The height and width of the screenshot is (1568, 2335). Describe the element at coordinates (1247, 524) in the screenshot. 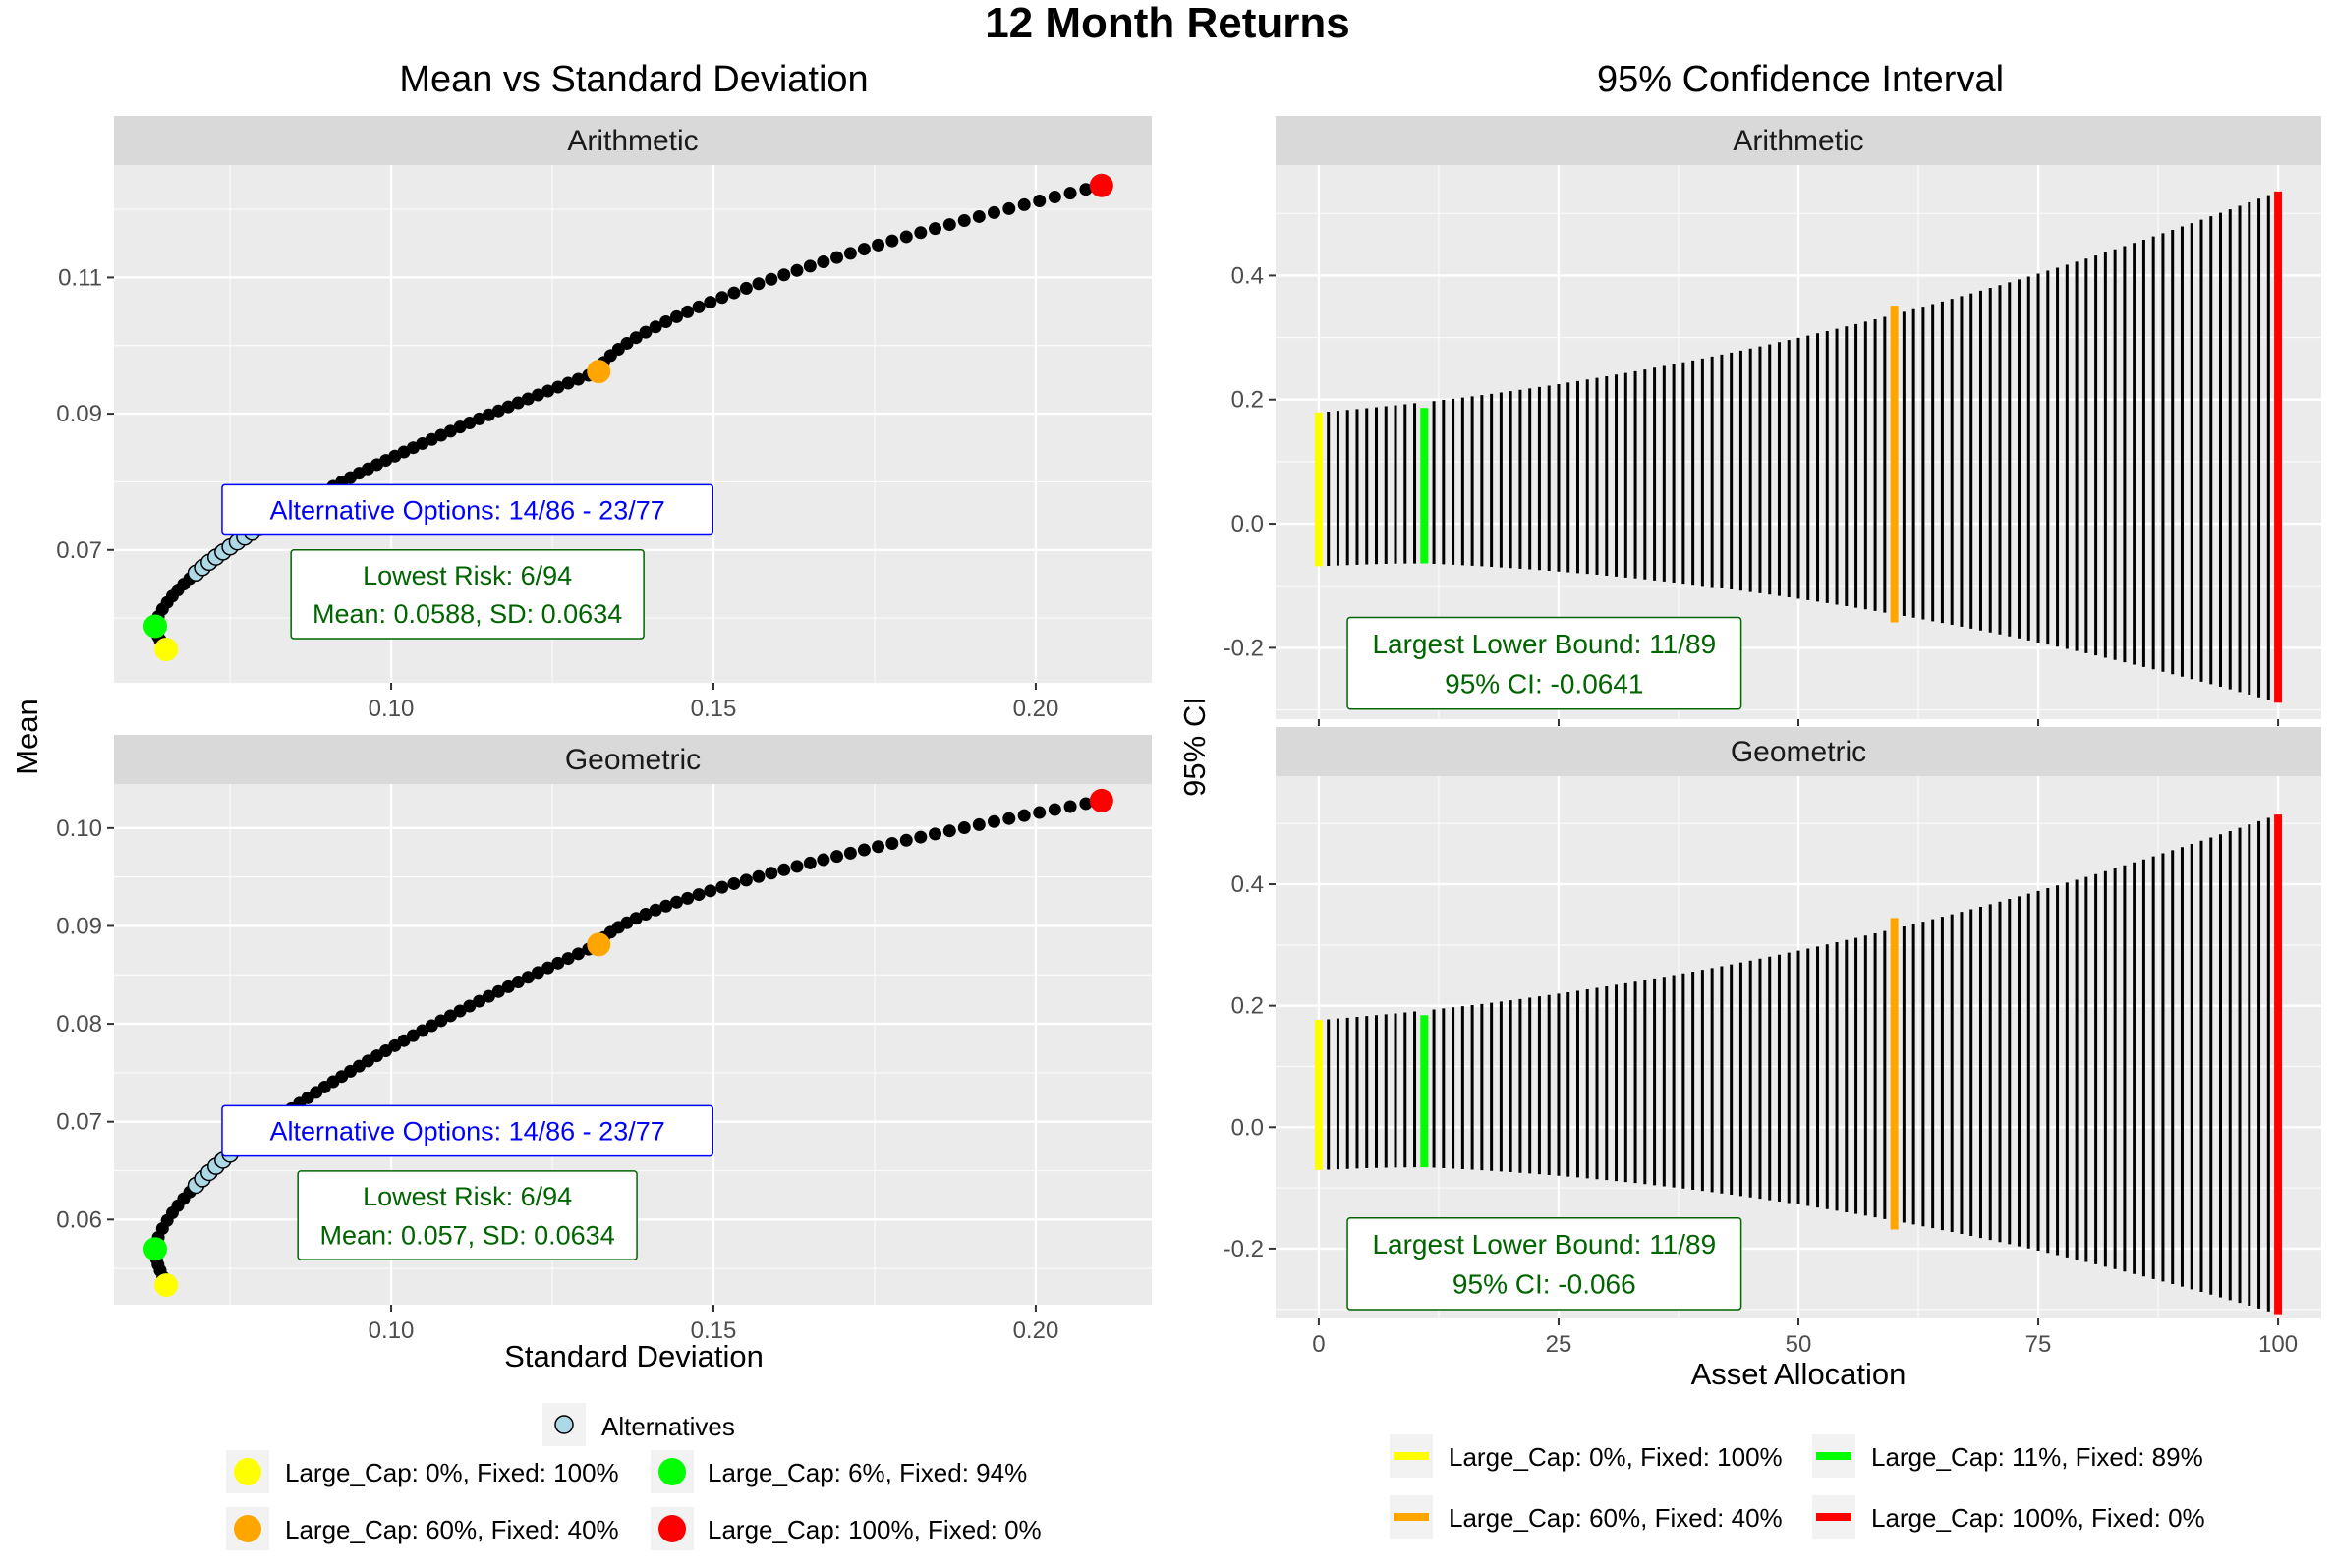

I see `y-tick-label: 0.0` at that location.